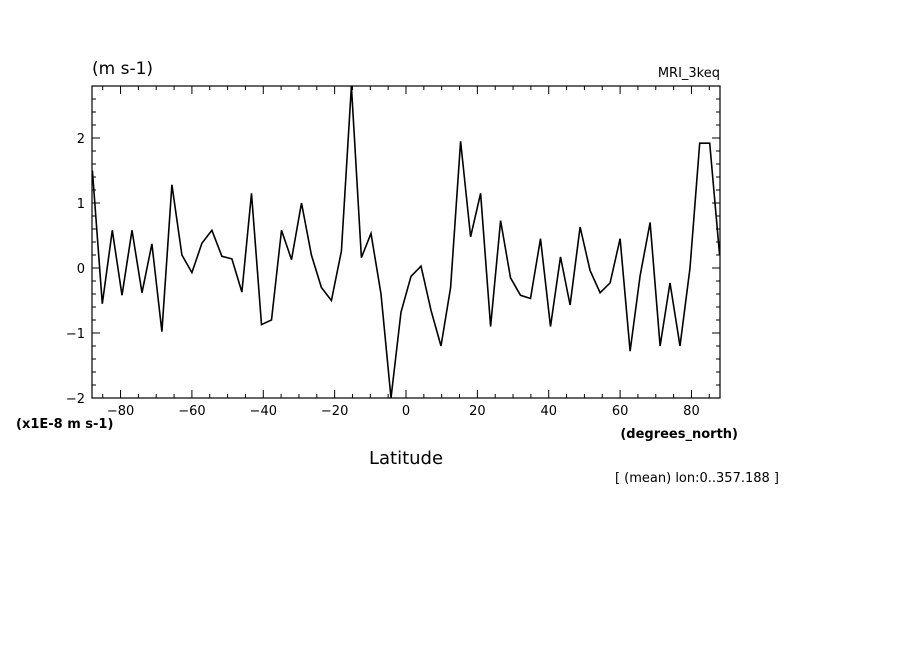 This screenshot has height=654, width=904. Describe the element at coordinates (75, 269) in the screenshot. I see `y-tick-labels: −2 −1 0 1 2` at that location.